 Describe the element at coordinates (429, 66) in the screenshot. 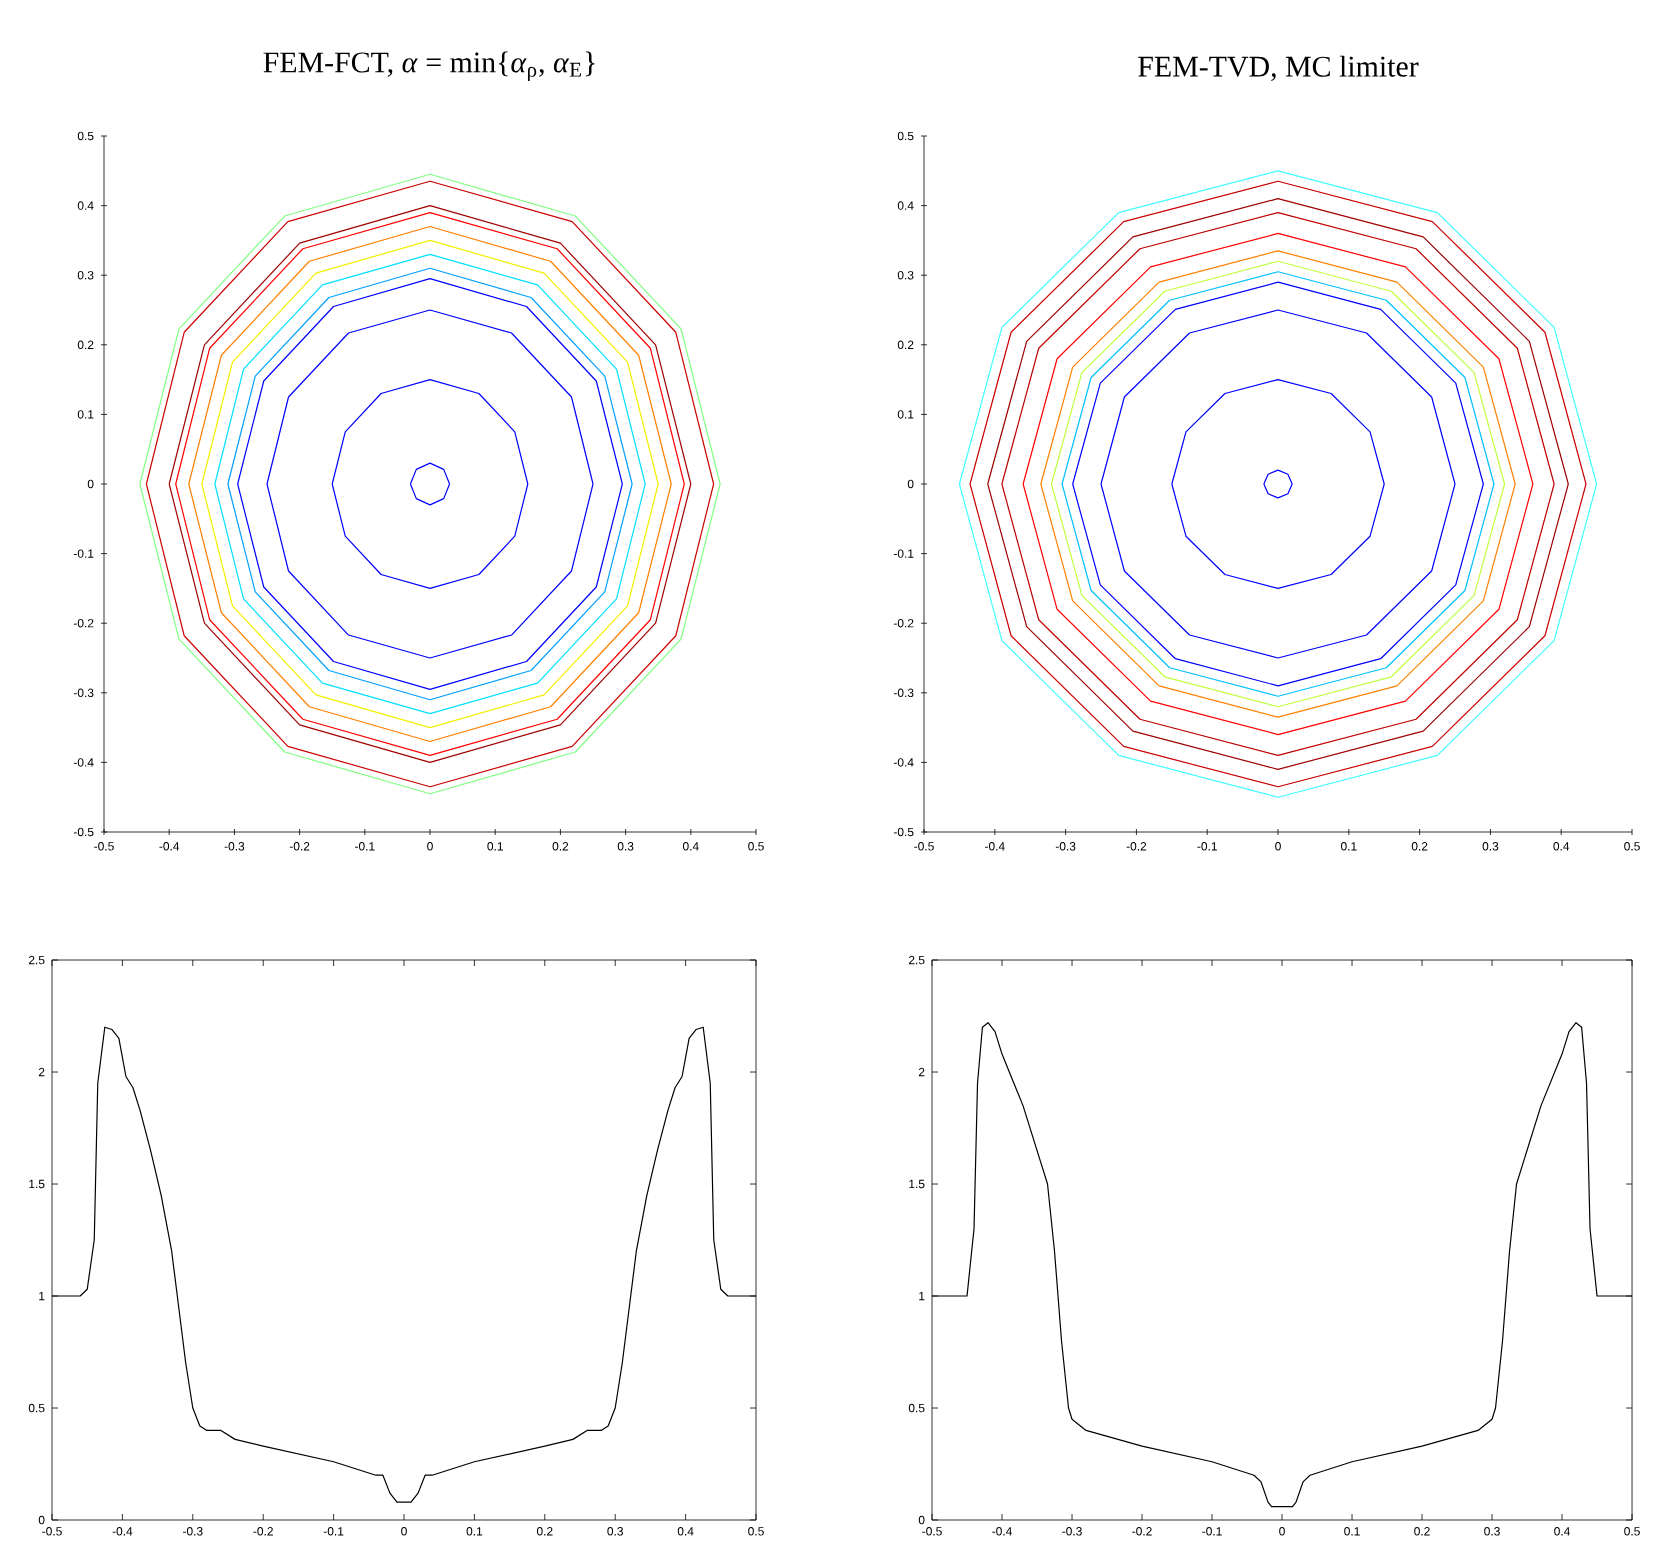

I see `chart-title: FEM-FCT, α = min{α$_{ρ}$, α$_{E}$}` at that location.